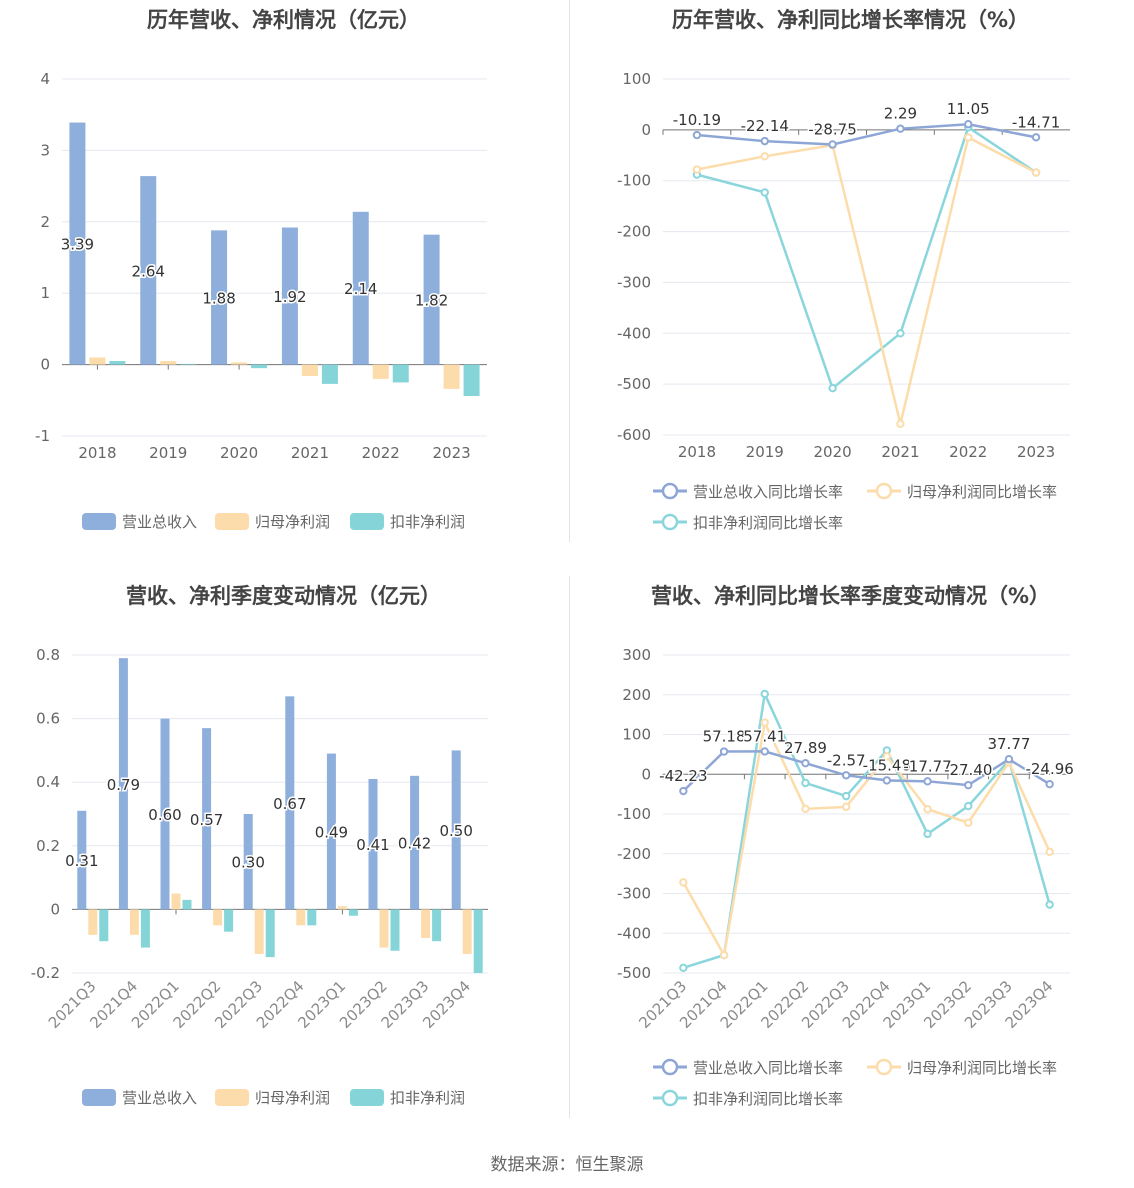 The width and height of the screenshot is (1134, 1188). What do you see at coordinates (283, 596) in the screenshot?
I see `chart-title: 营收、净利季度变动情况（亿元）` at bounding box center [283, 596].